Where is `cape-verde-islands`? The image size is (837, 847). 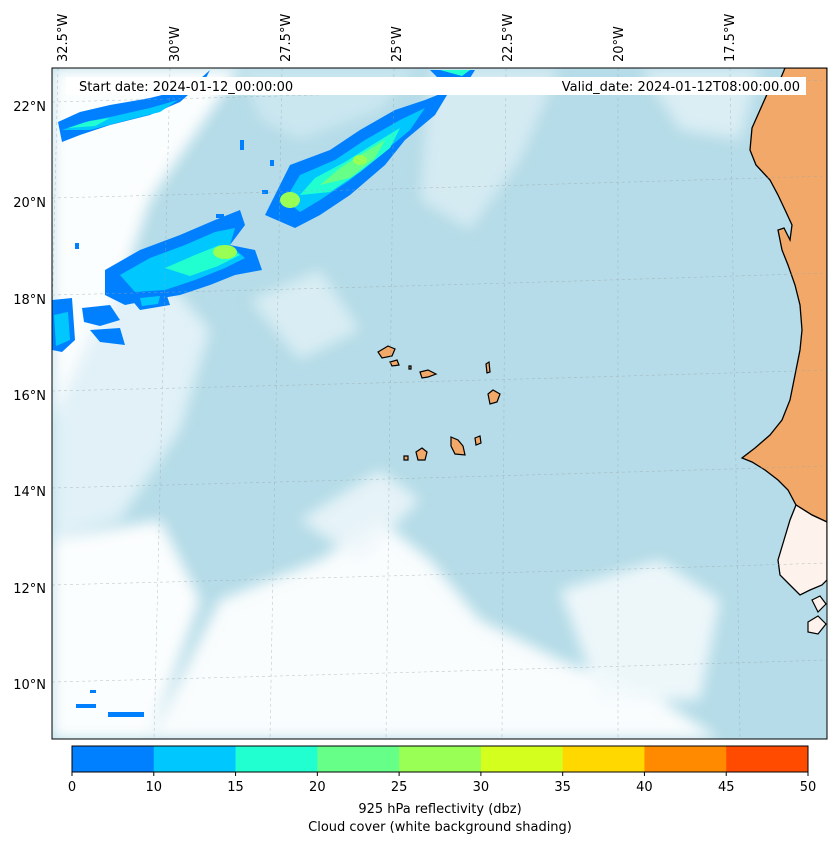 cape-verde-islands is located at coordinates (439, 403).